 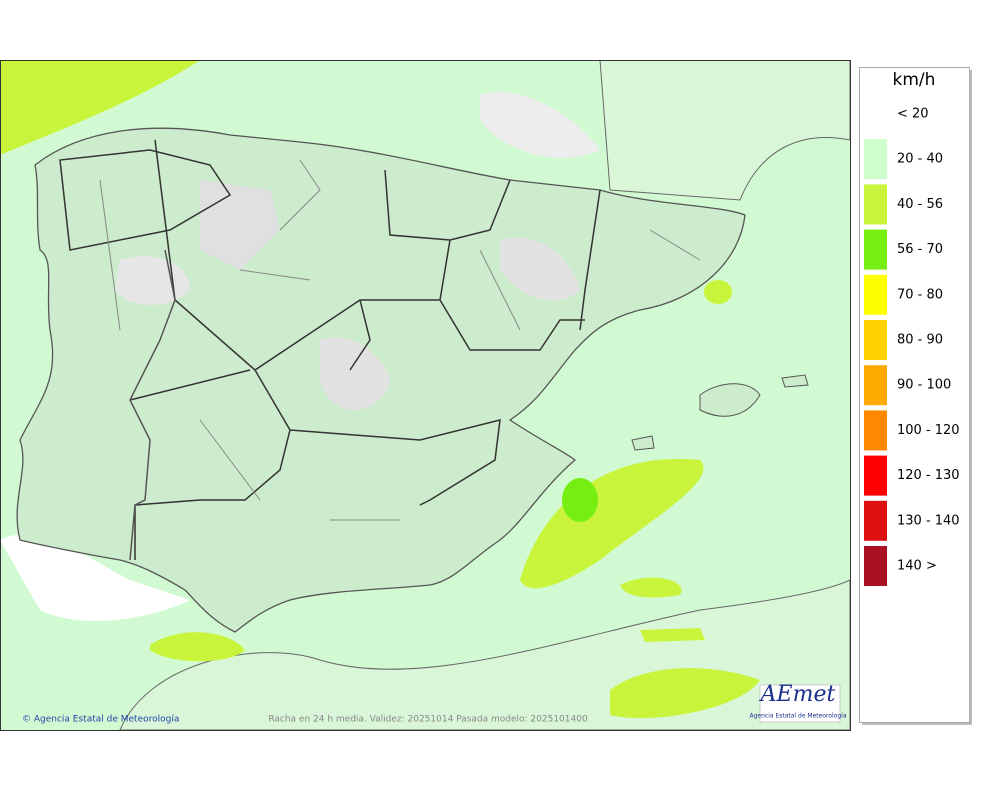 I want to click on logo-subtitle: Agencia Estatal de Meteorología, so click(x=798, y=716).